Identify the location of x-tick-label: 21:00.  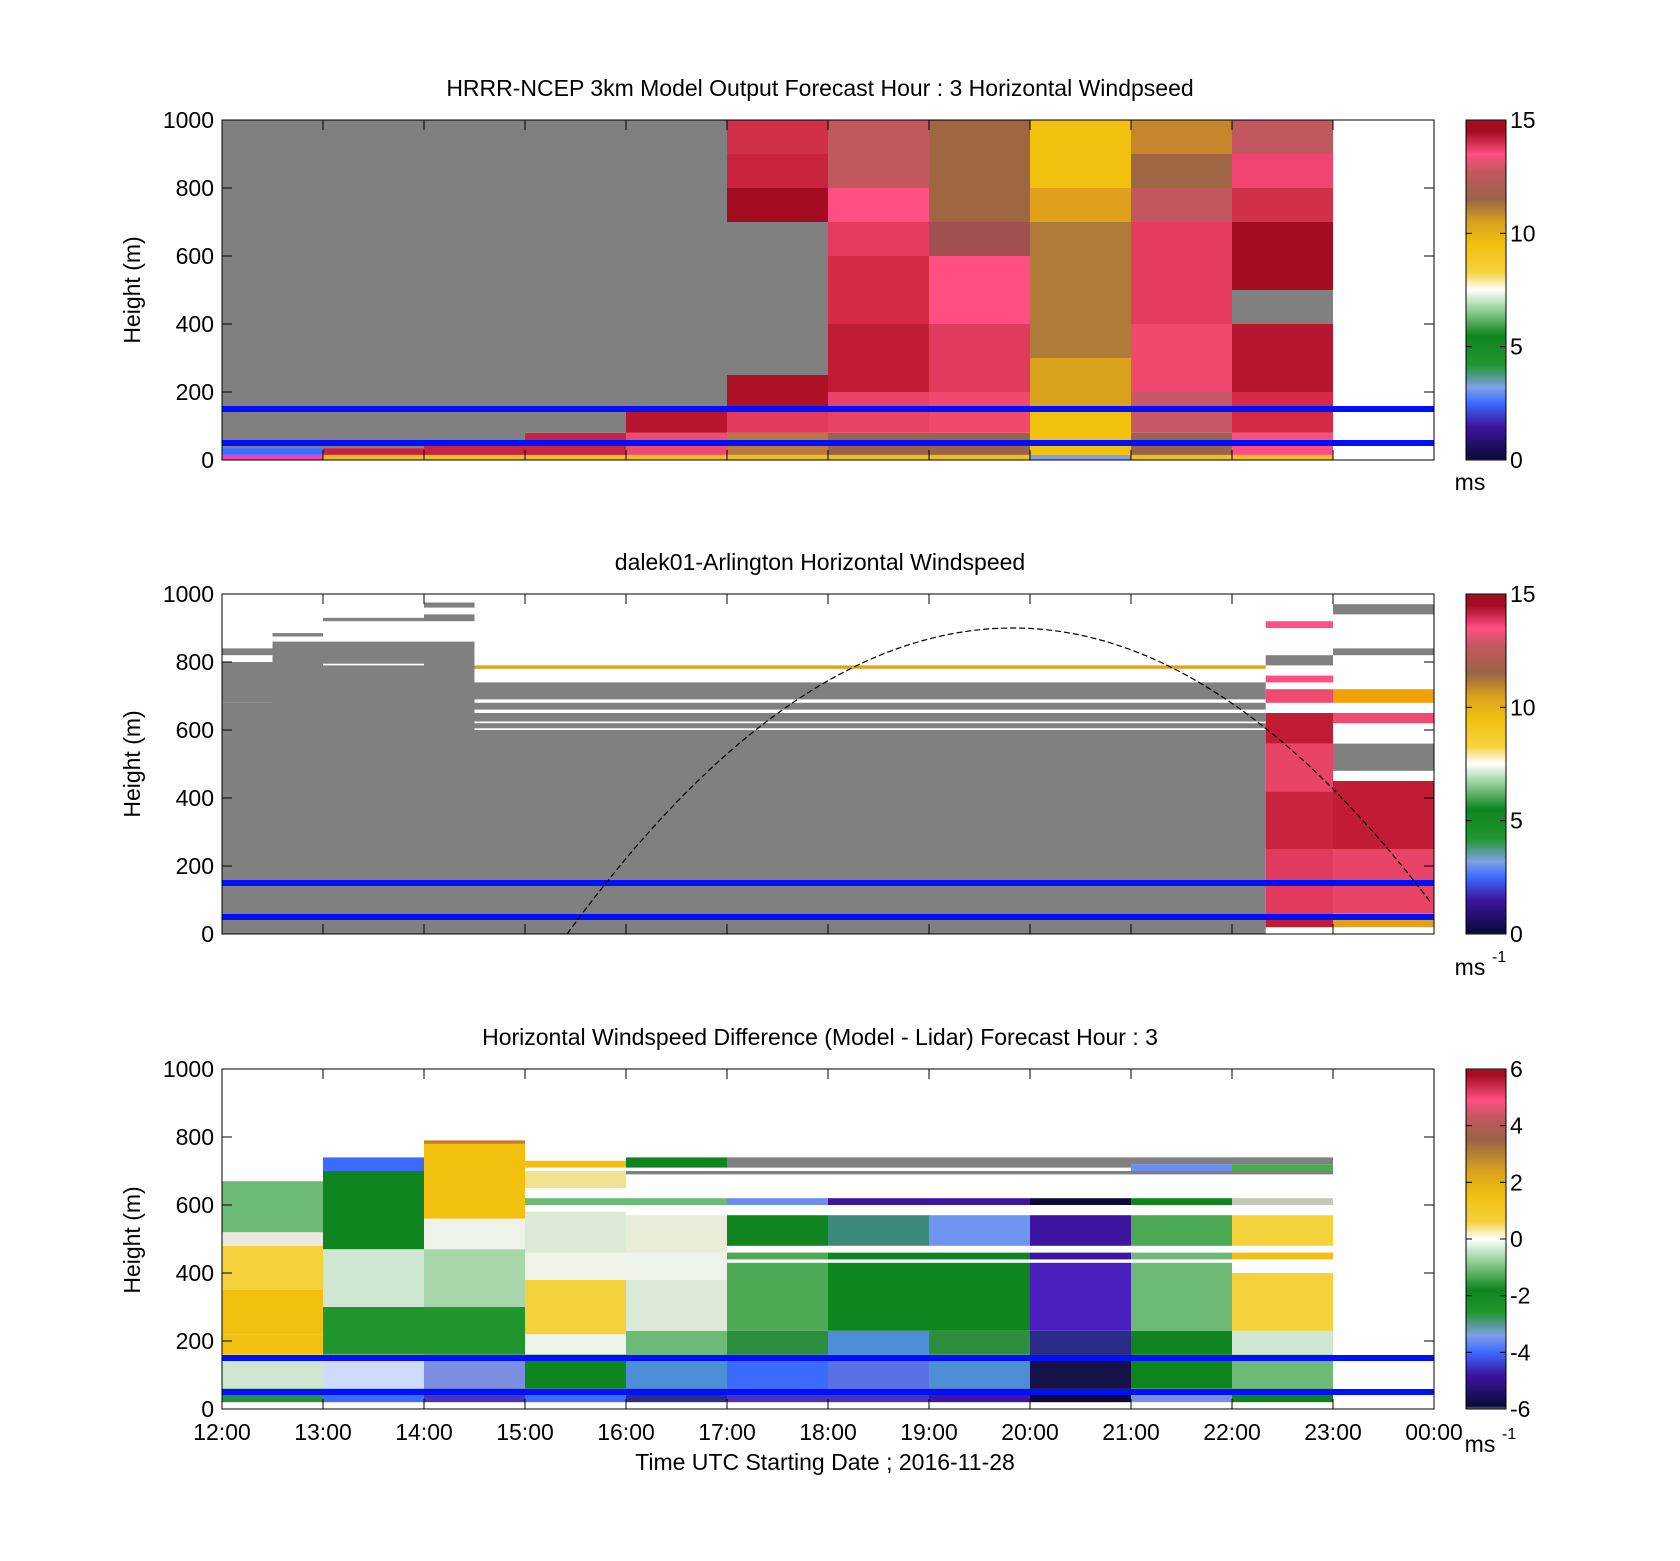
(1131, 1432).